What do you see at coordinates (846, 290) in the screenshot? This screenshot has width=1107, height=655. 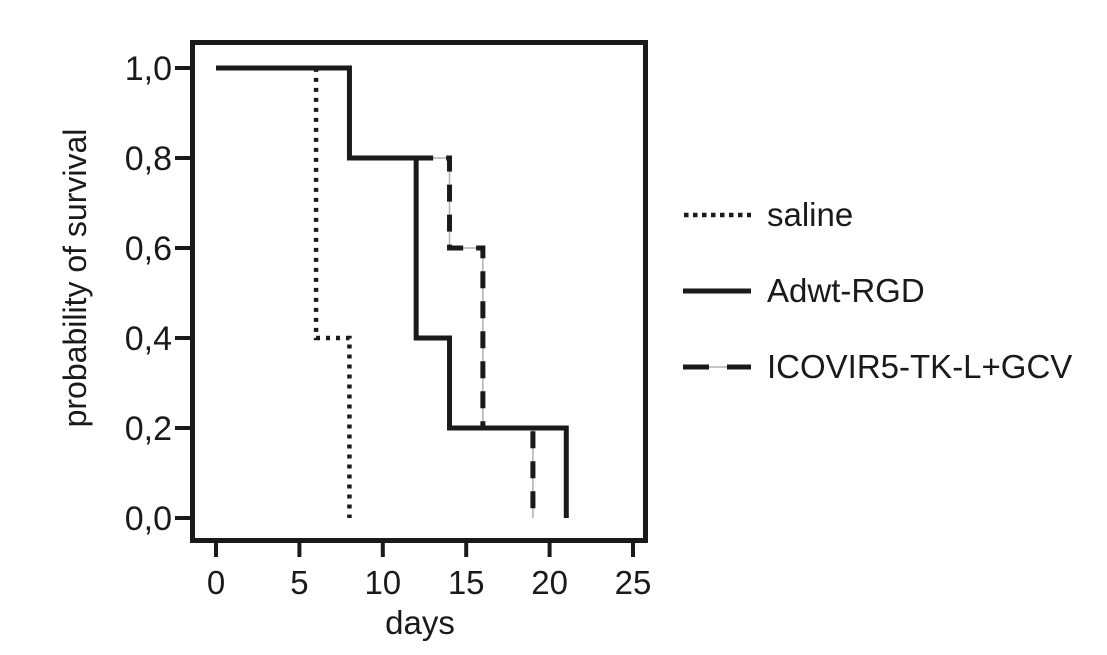 I see `legend-label-adwt-rgd: Adwt-RGD` at bounding box center [846, 290].